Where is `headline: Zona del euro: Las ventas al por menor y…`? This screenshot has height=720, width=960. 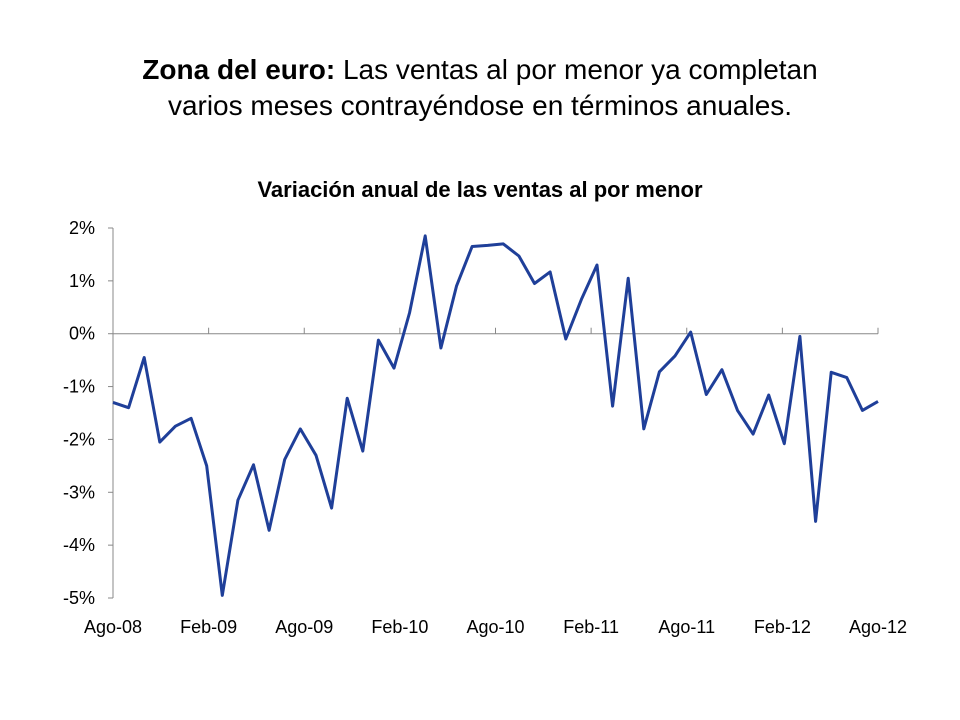
headline: Zona del euro: Las ventas al por menor y… is located at coordinates (480, 88).